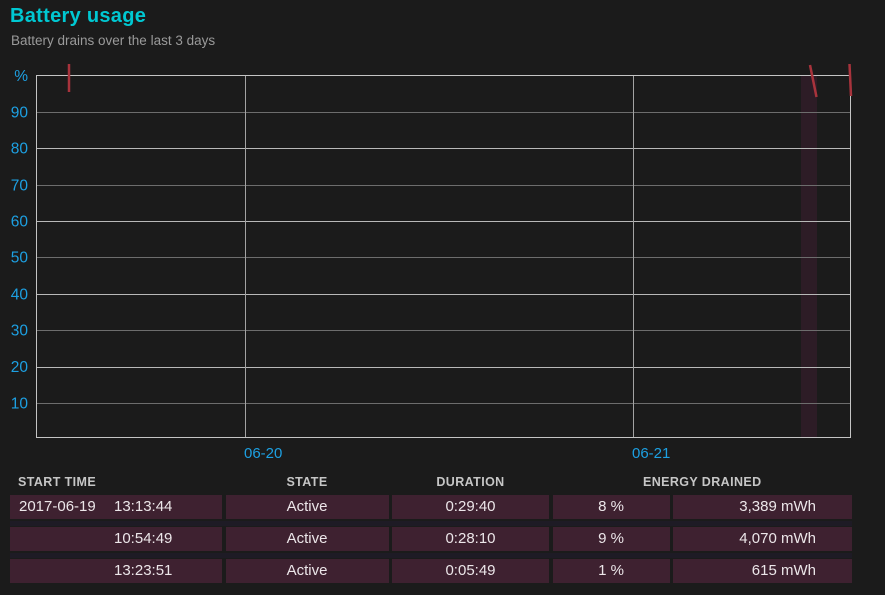 This screenshot has height=595, width=885. What do you see at coordinates (611, 571) in the screenshot?
I see `cell-percent-drained: 1 %` at bounding box center [611, 571].